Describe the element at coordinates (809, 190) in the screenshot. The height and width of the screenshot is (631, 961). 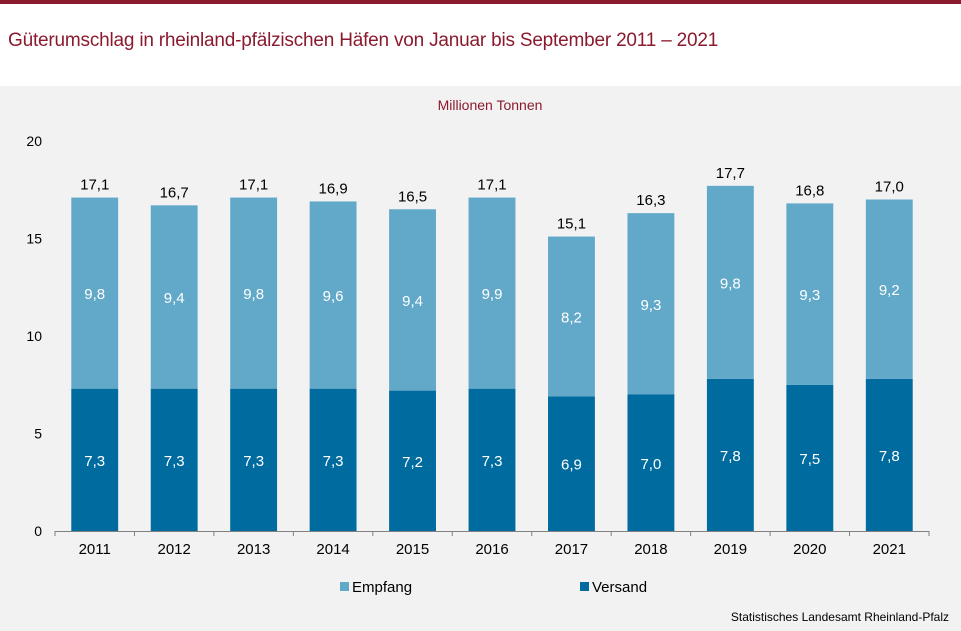
I see `total-label: 16,8` at that location.